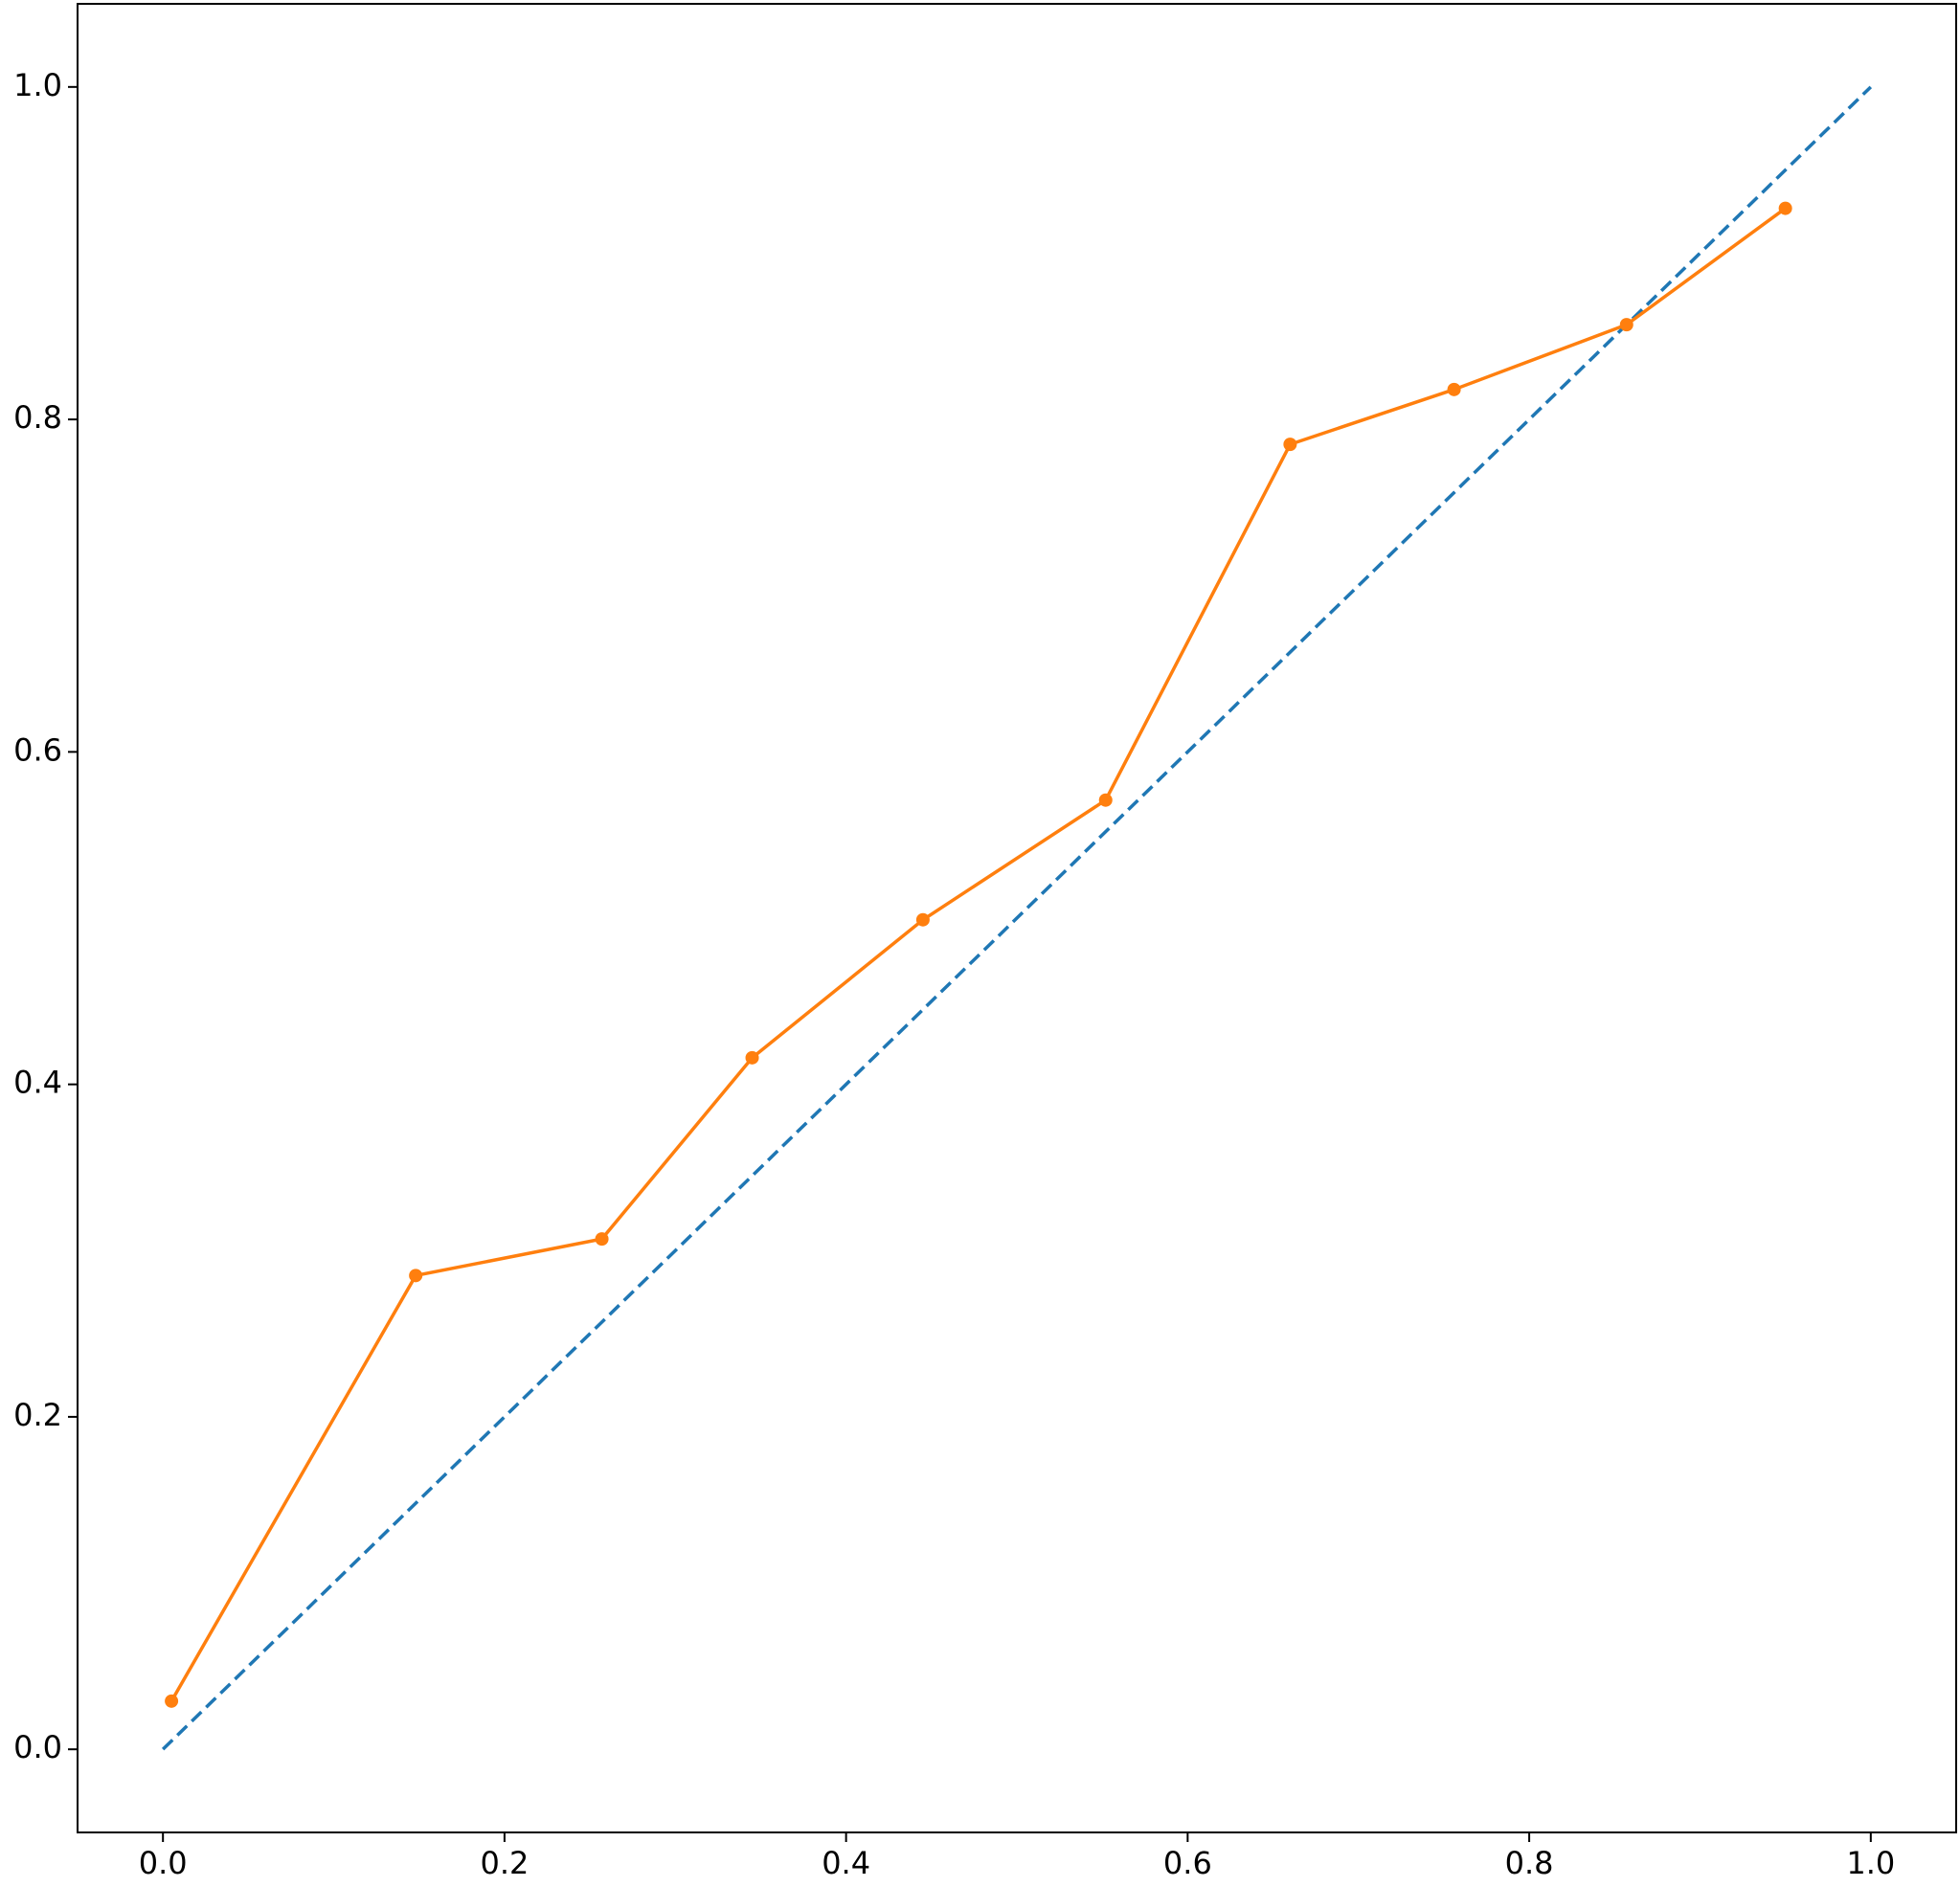 Image resolution: width=1960 pixels, height=1887 pixels. What do you see at coordinates (37, 1415) in the screenshot?
I see `y-tick-label: 0.2` at bounding box center [37, 1415].